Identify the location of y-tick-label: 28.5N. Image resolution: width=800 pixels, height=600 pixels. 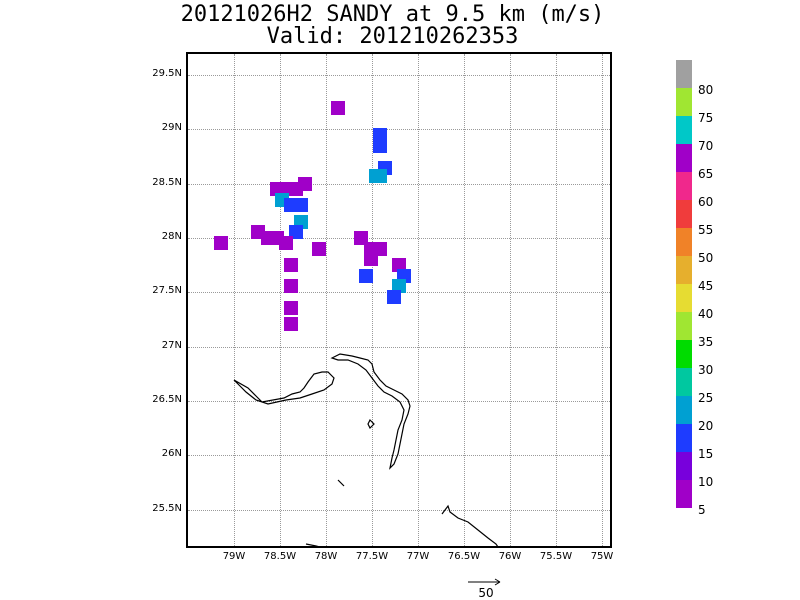
(167, 182).